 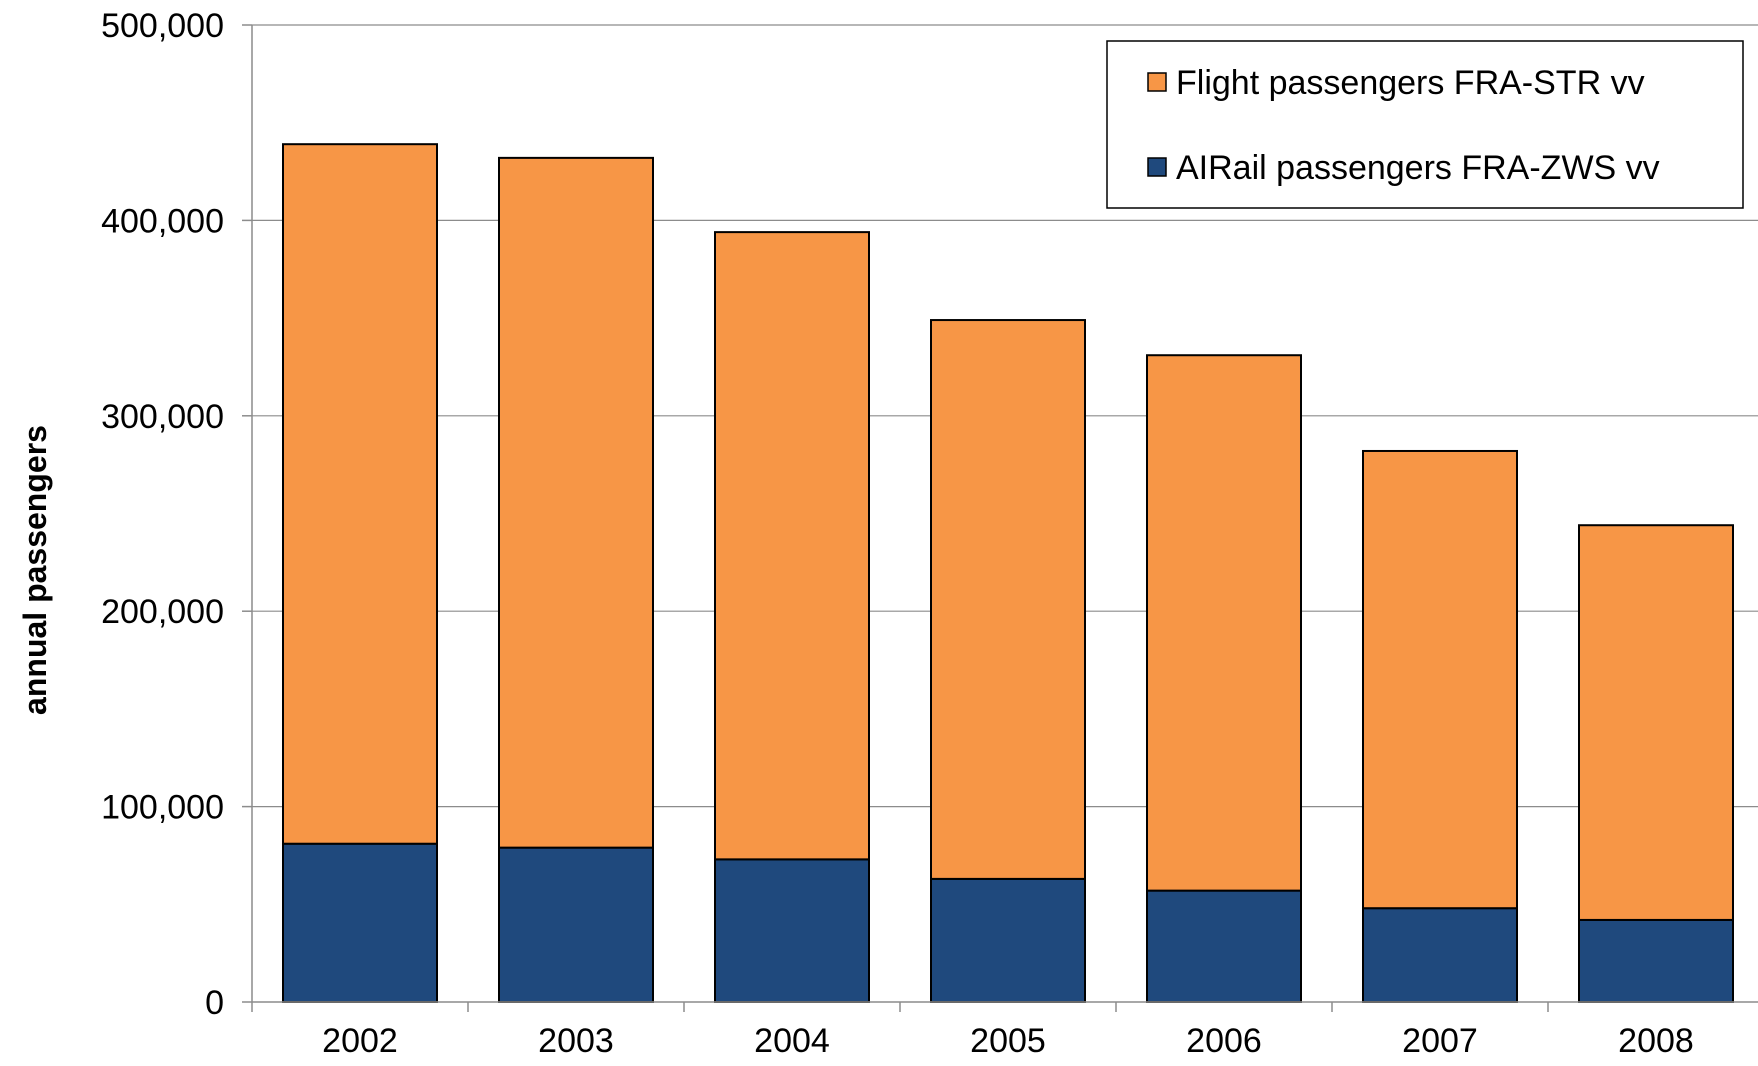 I want to click on y-tick-labels: 0 100,000 200,000 300,000 400,000 500,000, so click(x=162, y=514).